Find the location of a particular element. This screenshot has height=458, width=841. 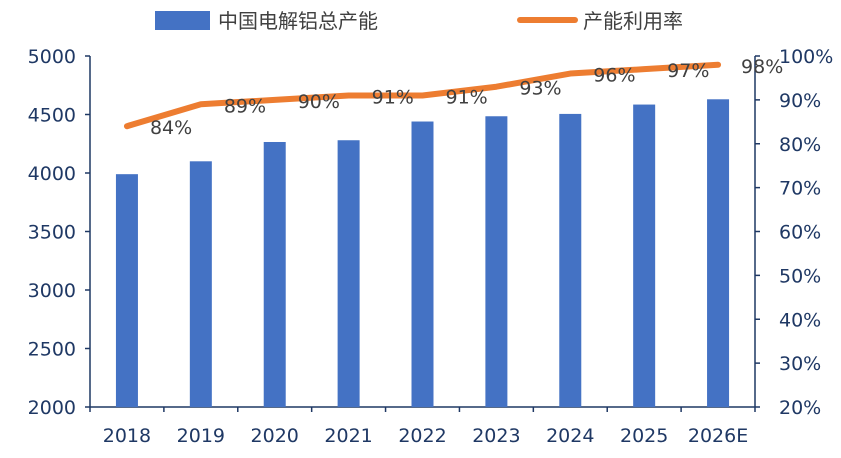

line-data-label: 93% is located at coordinates (540, 89).